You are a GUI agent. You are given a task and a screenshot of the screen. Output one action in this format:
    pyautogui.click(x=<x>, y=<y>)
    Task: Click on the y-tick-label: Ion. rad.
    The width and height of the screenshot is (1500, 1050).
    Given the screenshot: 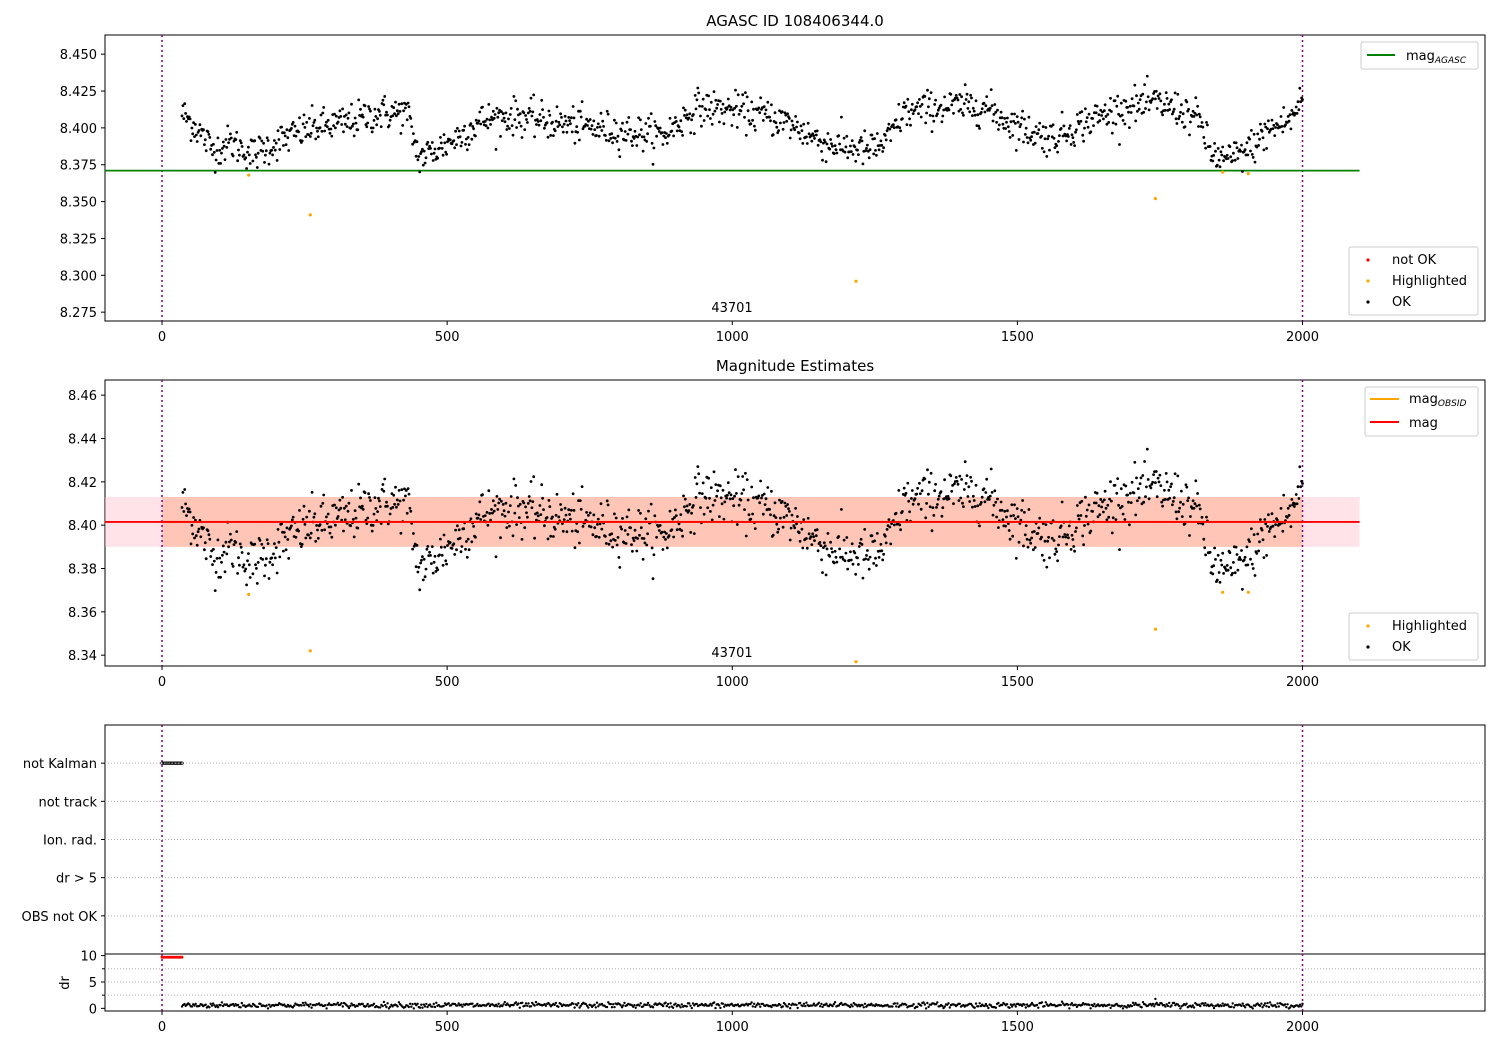 What is the action you would take?
    pyautogui.click(x=70, y=841)
    